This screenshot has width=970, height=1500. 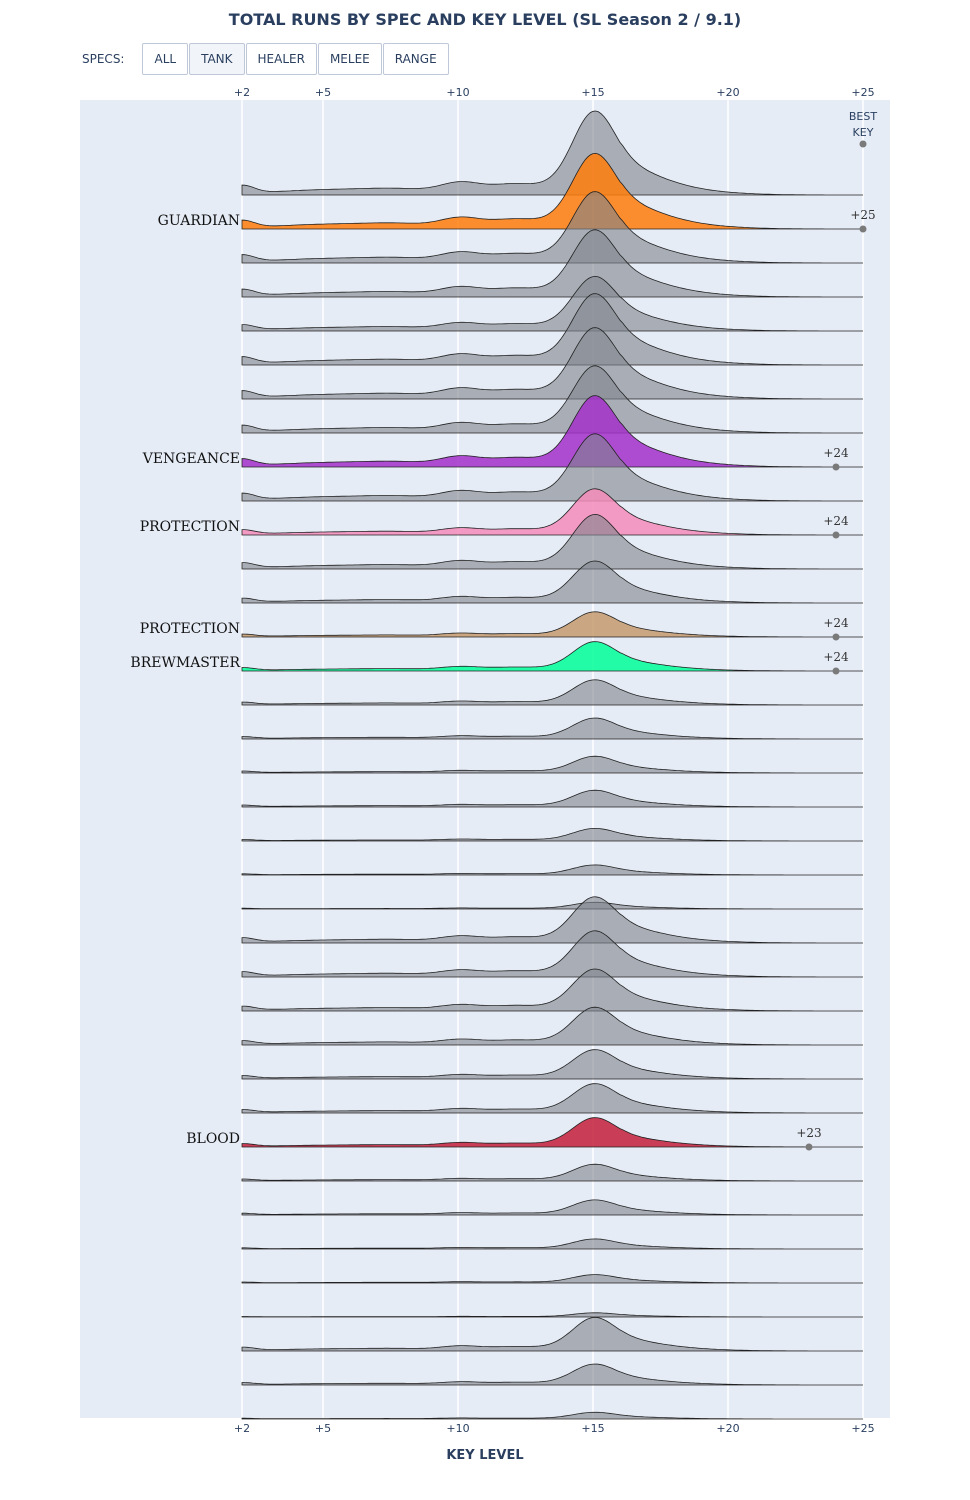 What do you see at coordinates (552, 656) in the screenshot?
I see `ridge-brewmaster` at bounding box center [552, 656].